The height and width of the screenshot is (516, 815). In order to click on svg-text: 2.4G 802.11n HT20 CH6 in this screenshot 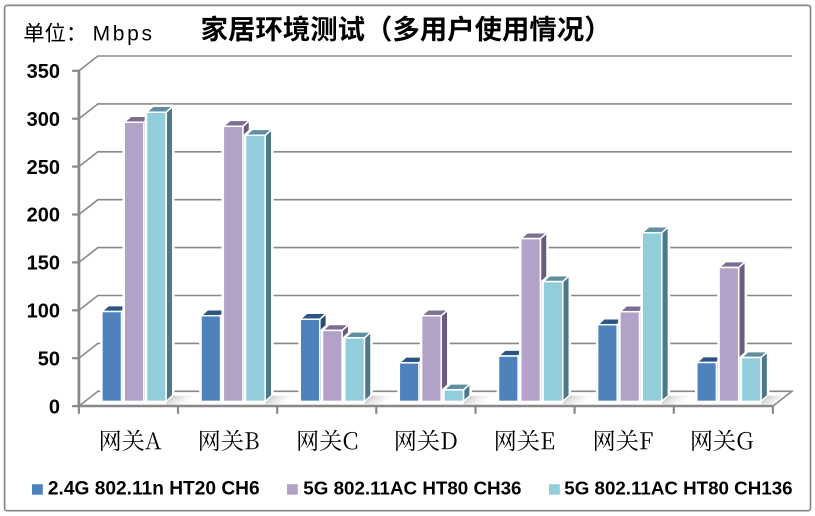, I will do `click(154, 489)`.